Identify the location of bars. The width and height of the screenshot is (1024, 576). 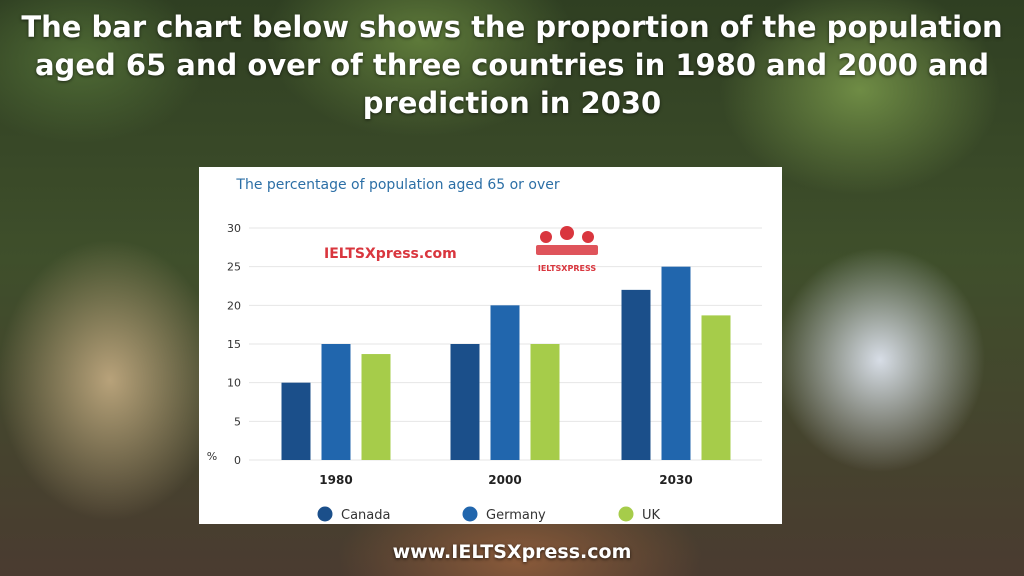
(506, 363).